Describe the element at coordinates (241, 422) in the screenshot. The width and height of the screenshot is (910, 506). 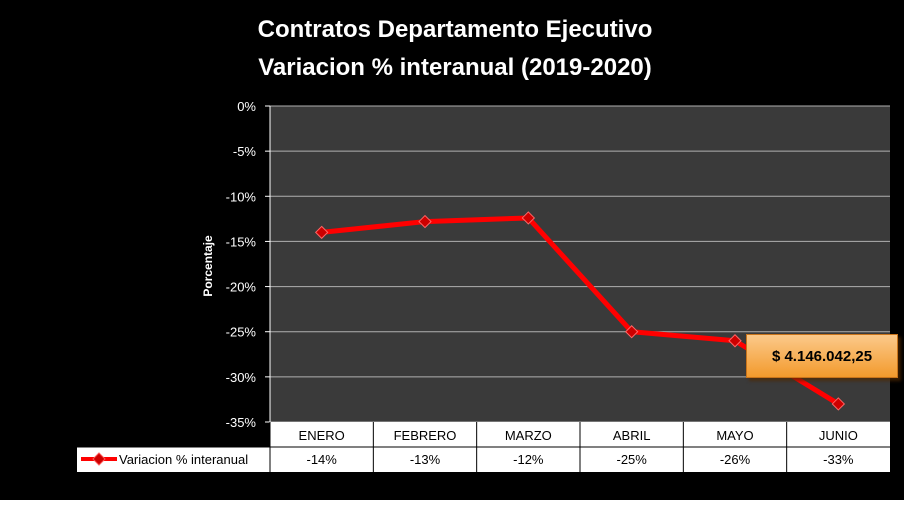
I see `y-tick-label: -35%` at that location.